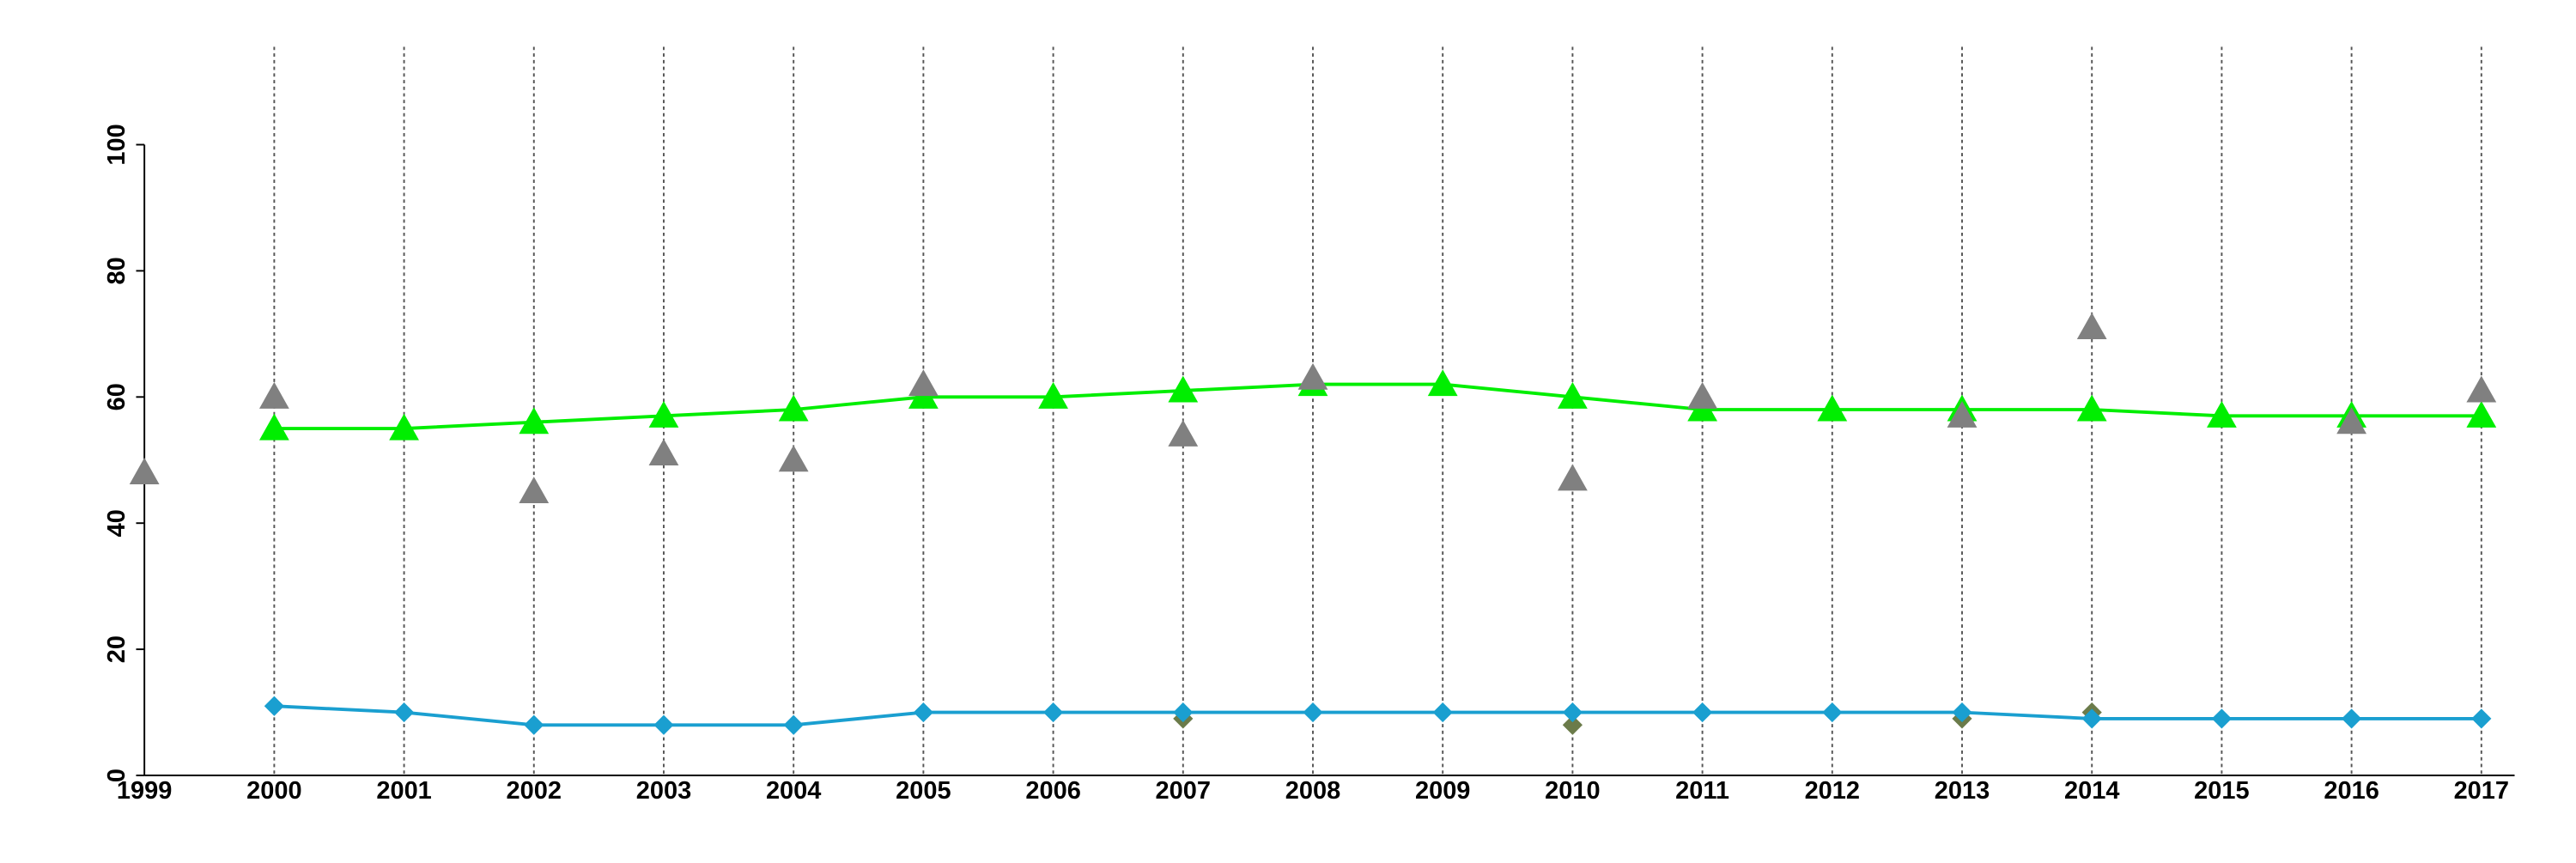 The width and height of the screenshot is (2576, 863). What do you see at coordinates (403, 791) in the screenshot?
I see `x-tick-label: 2001` at bounding box center [403, 791].